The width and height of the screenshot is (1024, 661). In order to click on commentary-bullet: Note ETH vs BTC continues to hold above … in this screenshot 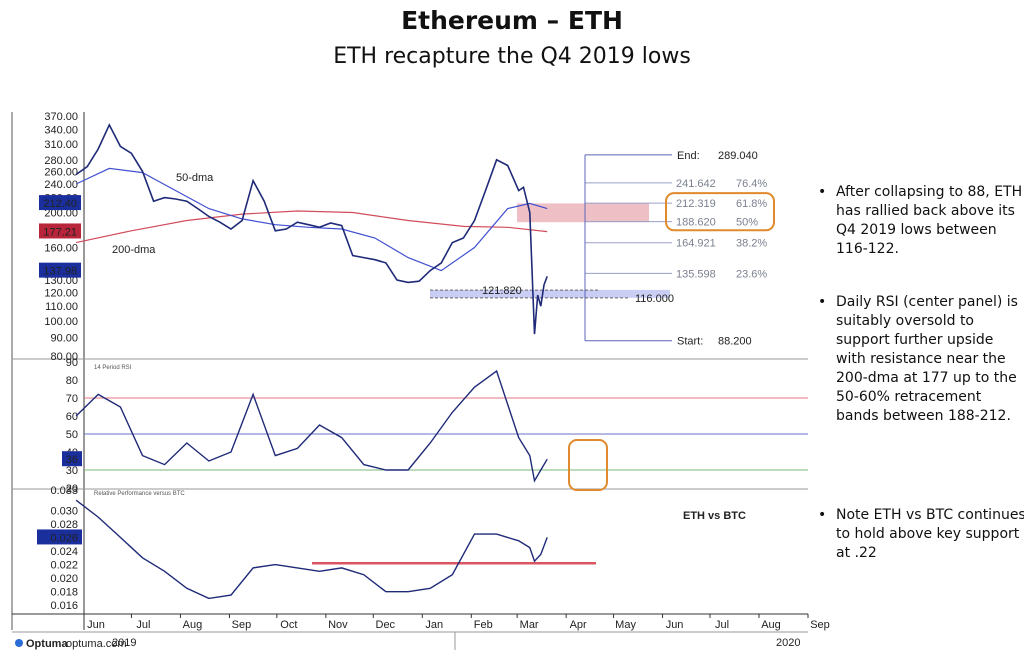, I will do `click(921, 534)`.